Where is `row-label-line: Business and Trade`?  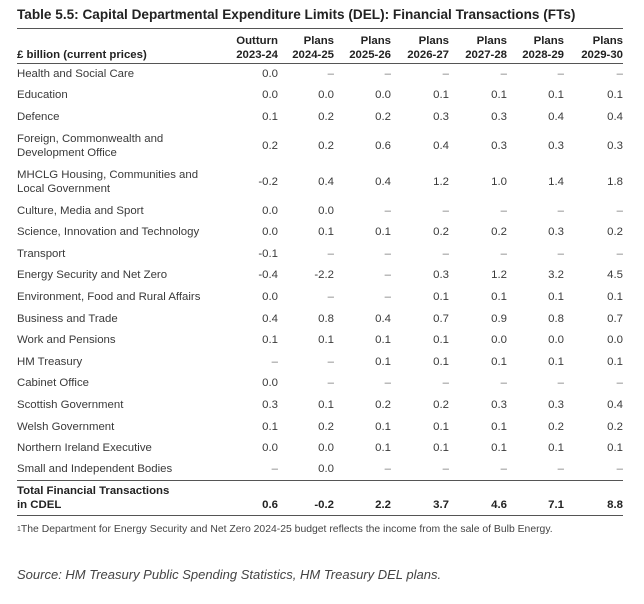 row-label-line: Business and Trade is located at coordinates (67, 318).